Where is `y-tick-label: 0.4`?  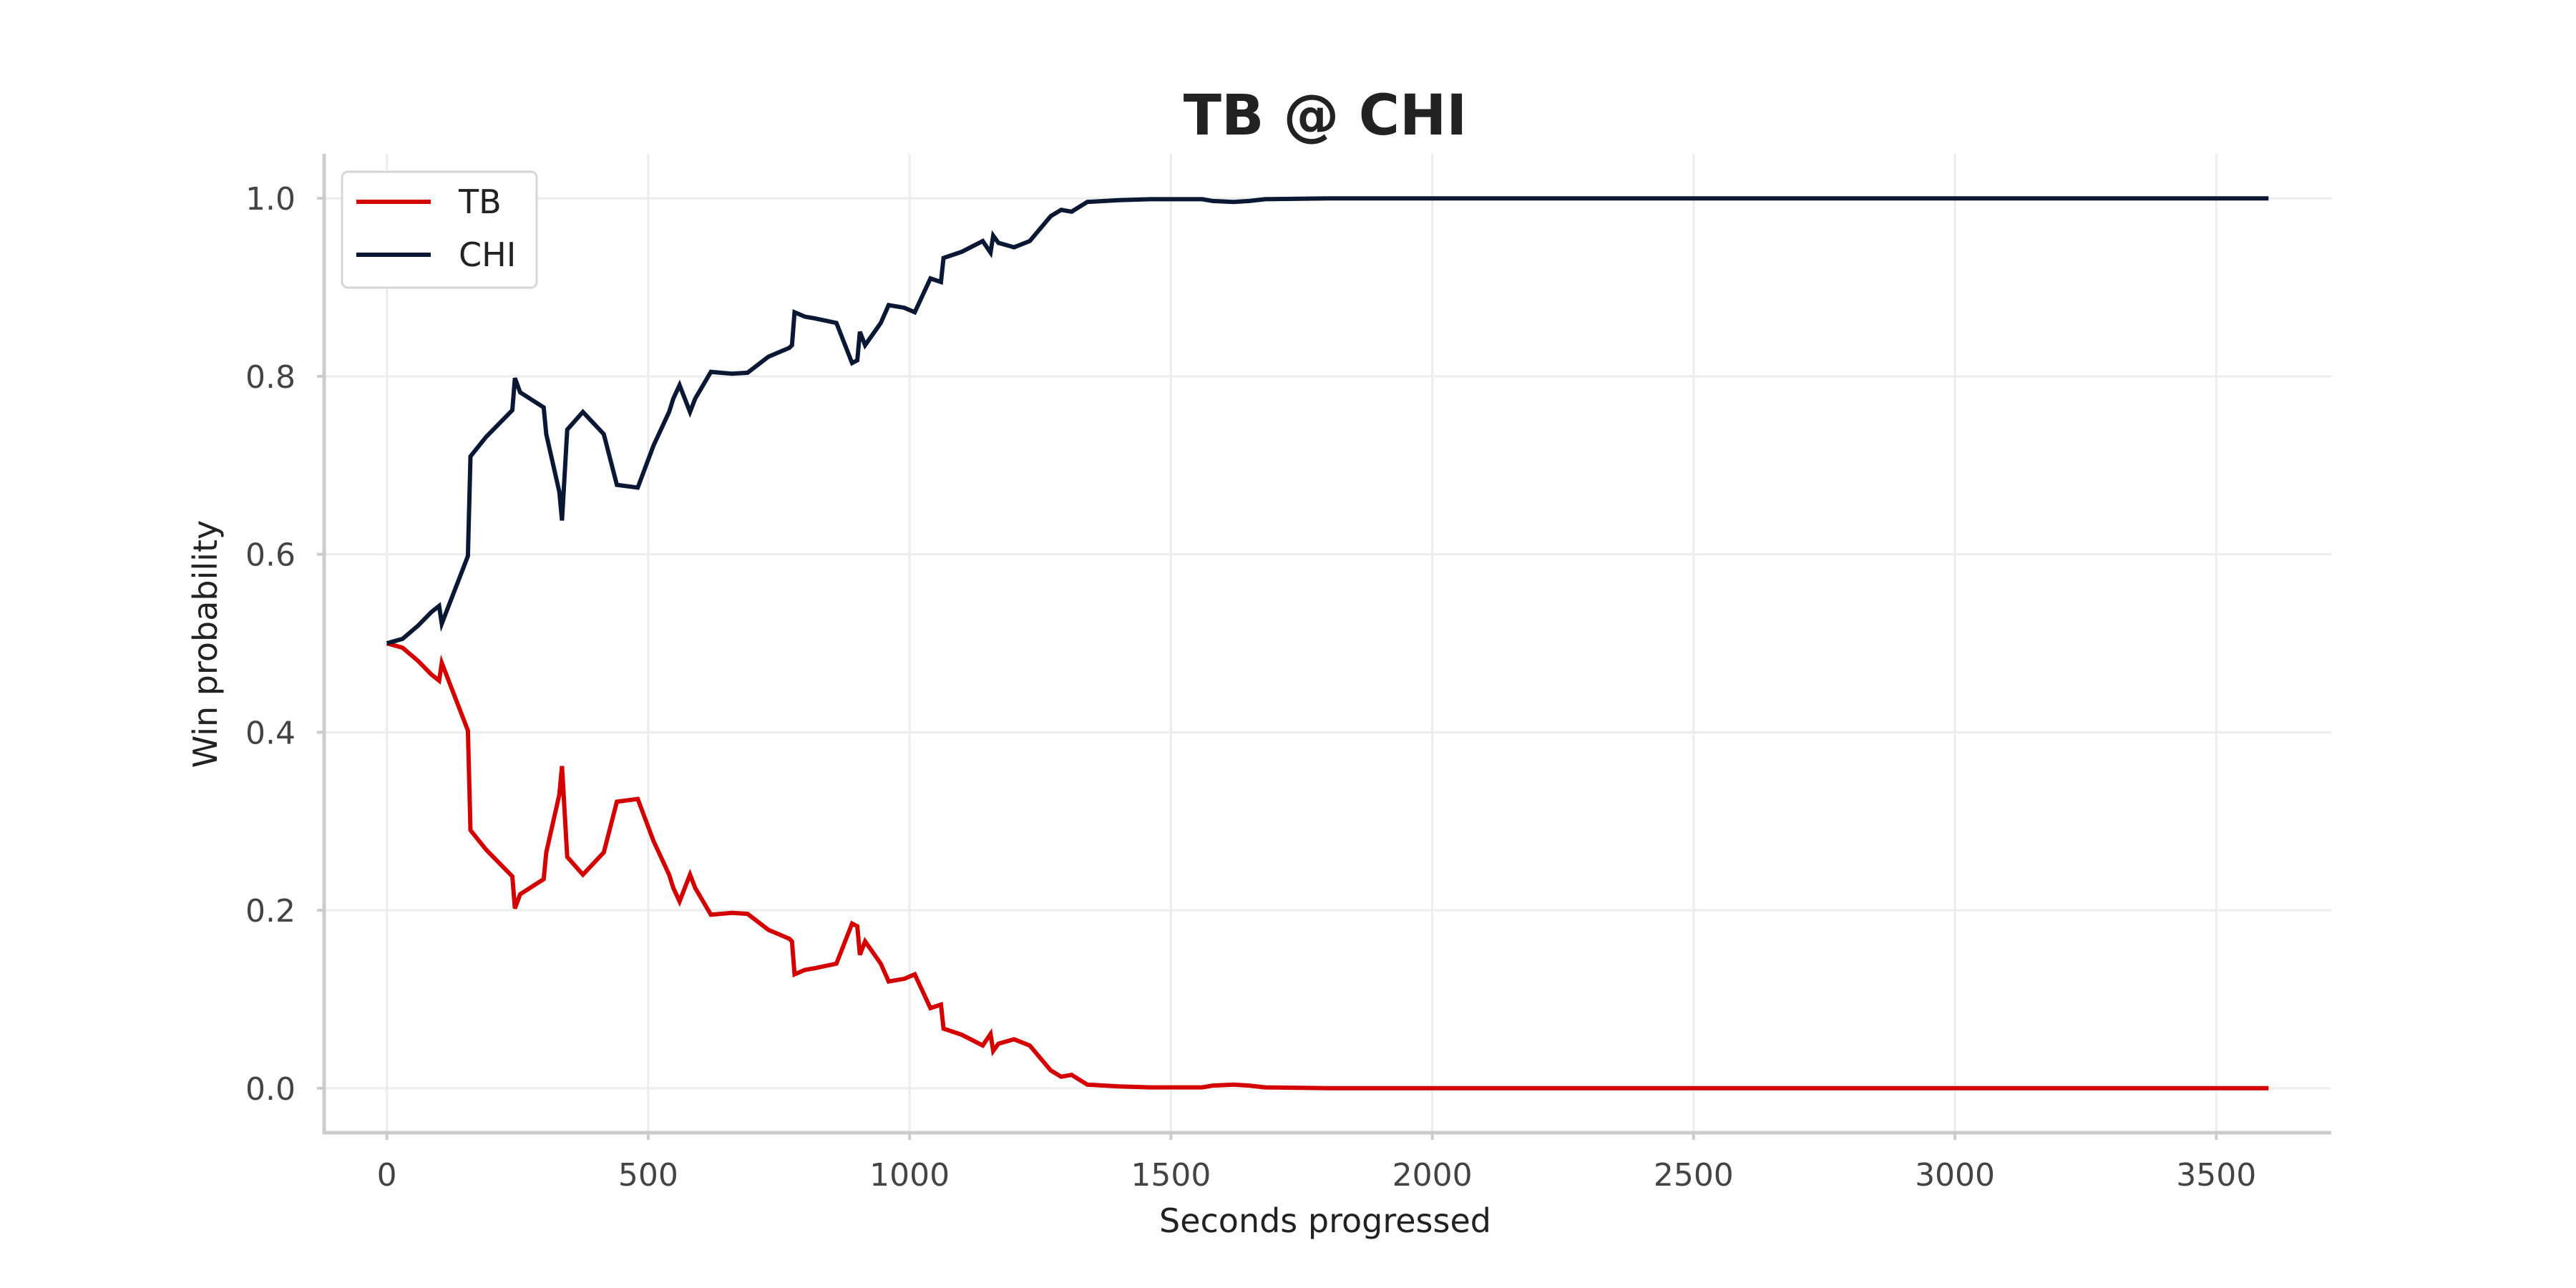 y-tick-label: 0.4 is located at coordinates (270, 733).